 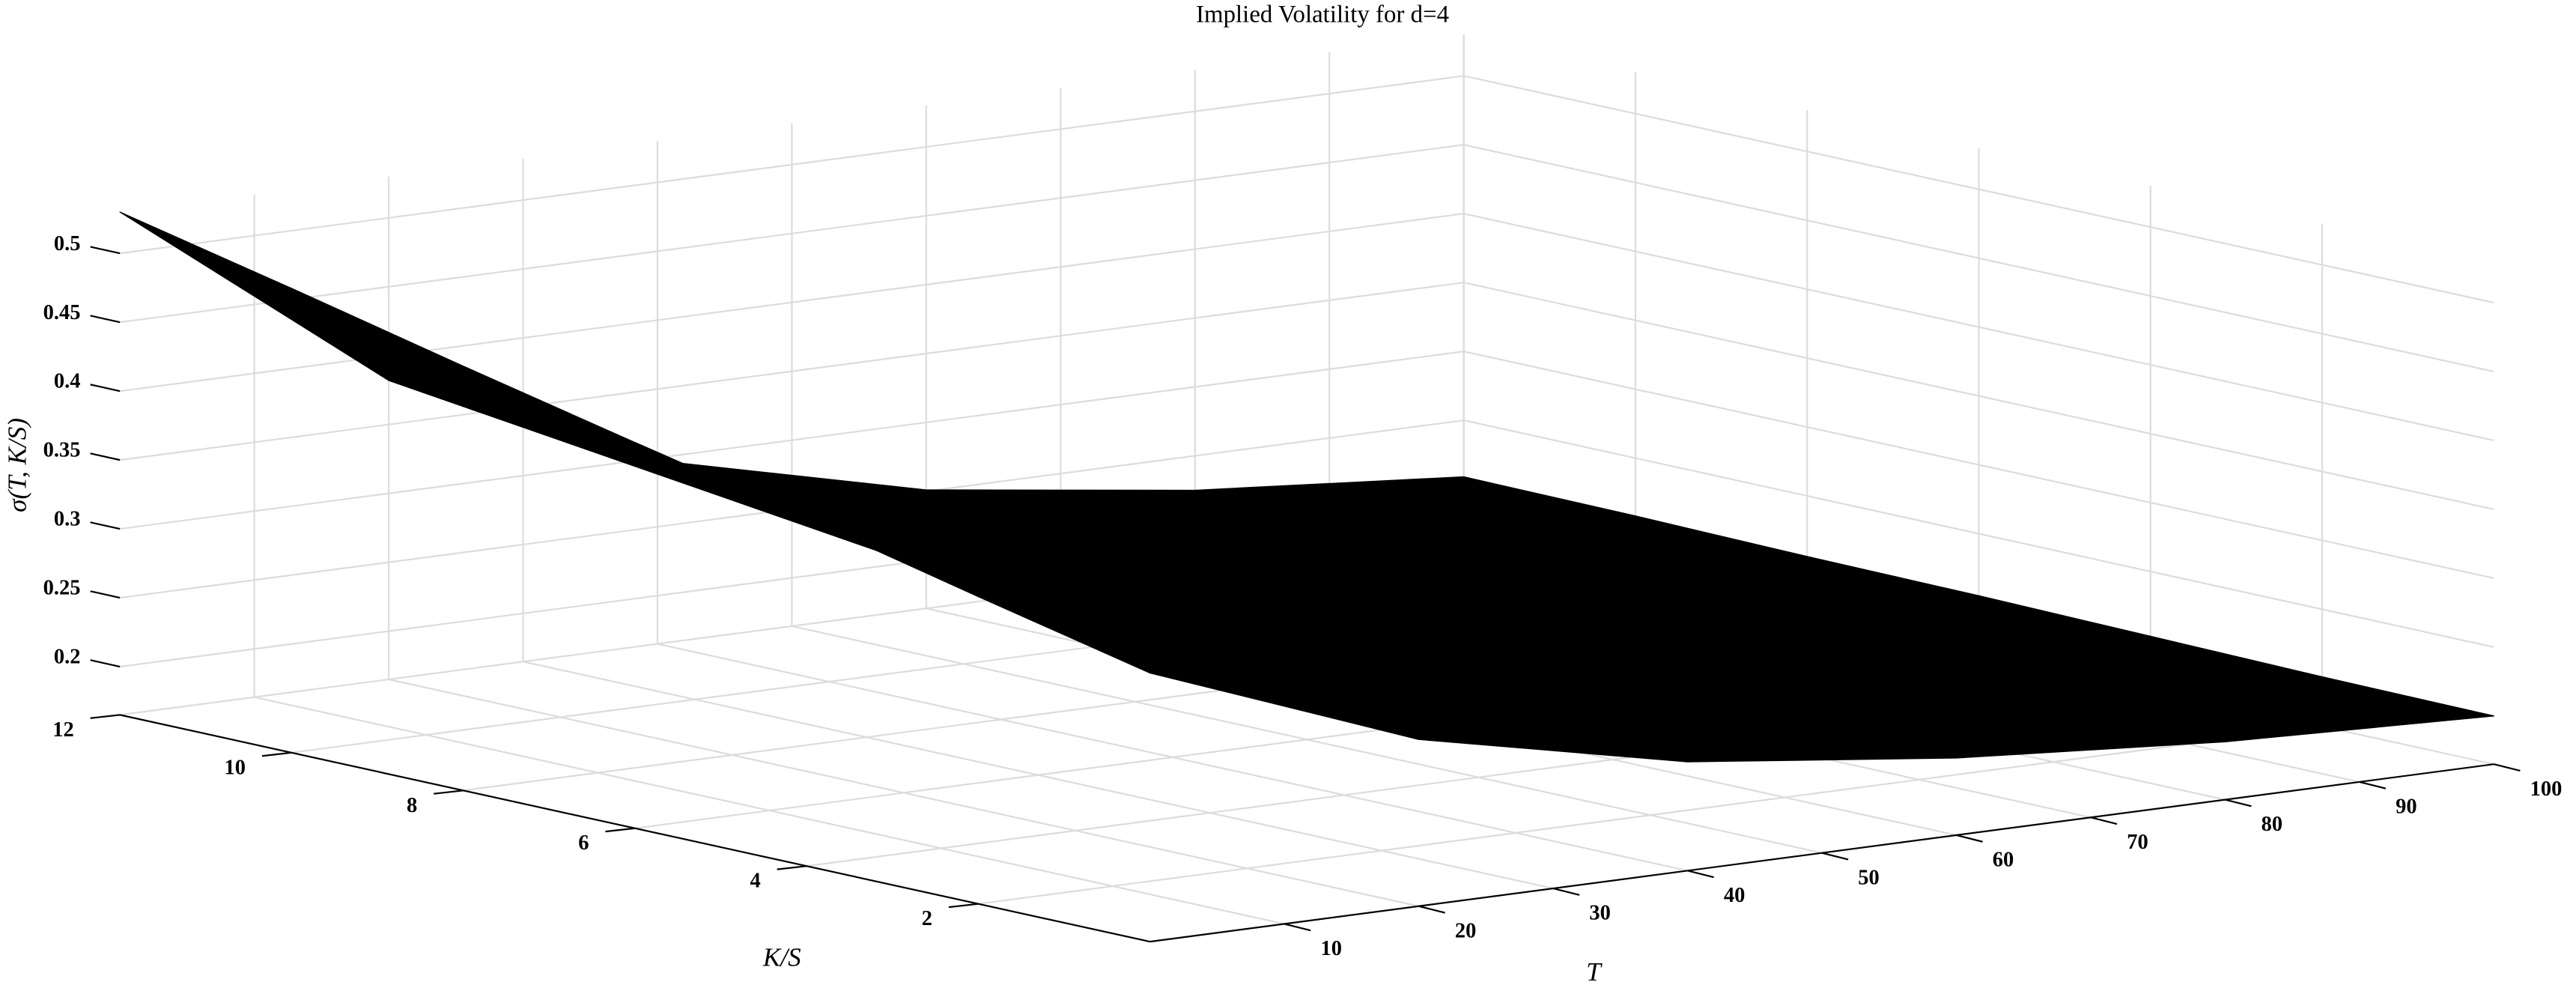 What do you see at coordinates (2272, 825) in the screenshot?
I see `x-tick-label: 80` at bounding box center [2272, 825].